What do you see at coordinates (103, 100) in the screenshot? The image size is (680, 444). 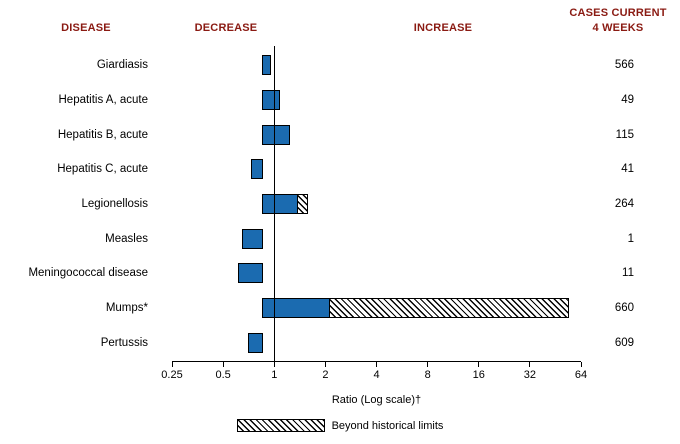 I see `disease-label: Hepatitis A, acute` at bounding box center [103, 100].